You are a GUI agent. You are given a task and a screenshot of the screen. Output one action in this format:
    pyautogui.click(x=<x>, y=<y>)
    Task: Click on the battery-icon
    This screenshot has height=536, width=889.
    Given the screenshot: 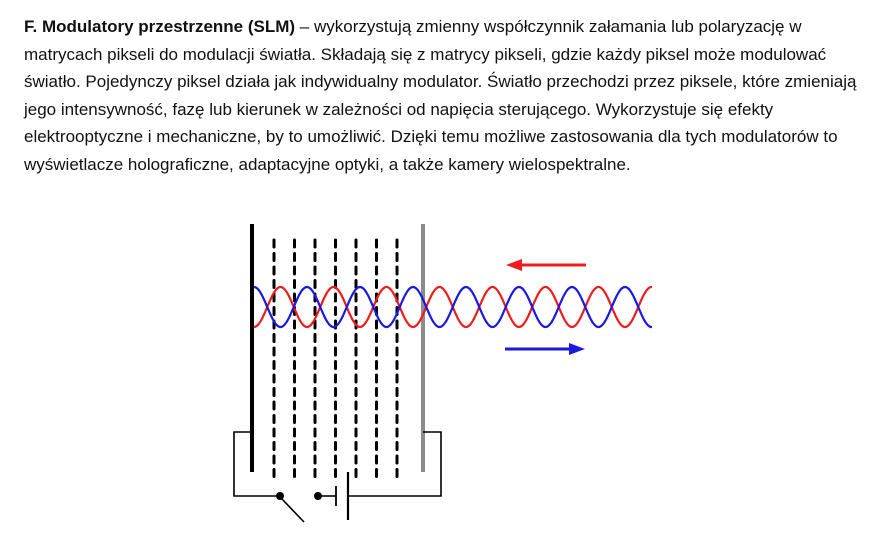 What is the action you would take?
    pyautogui.click(x=340, y=496)
    